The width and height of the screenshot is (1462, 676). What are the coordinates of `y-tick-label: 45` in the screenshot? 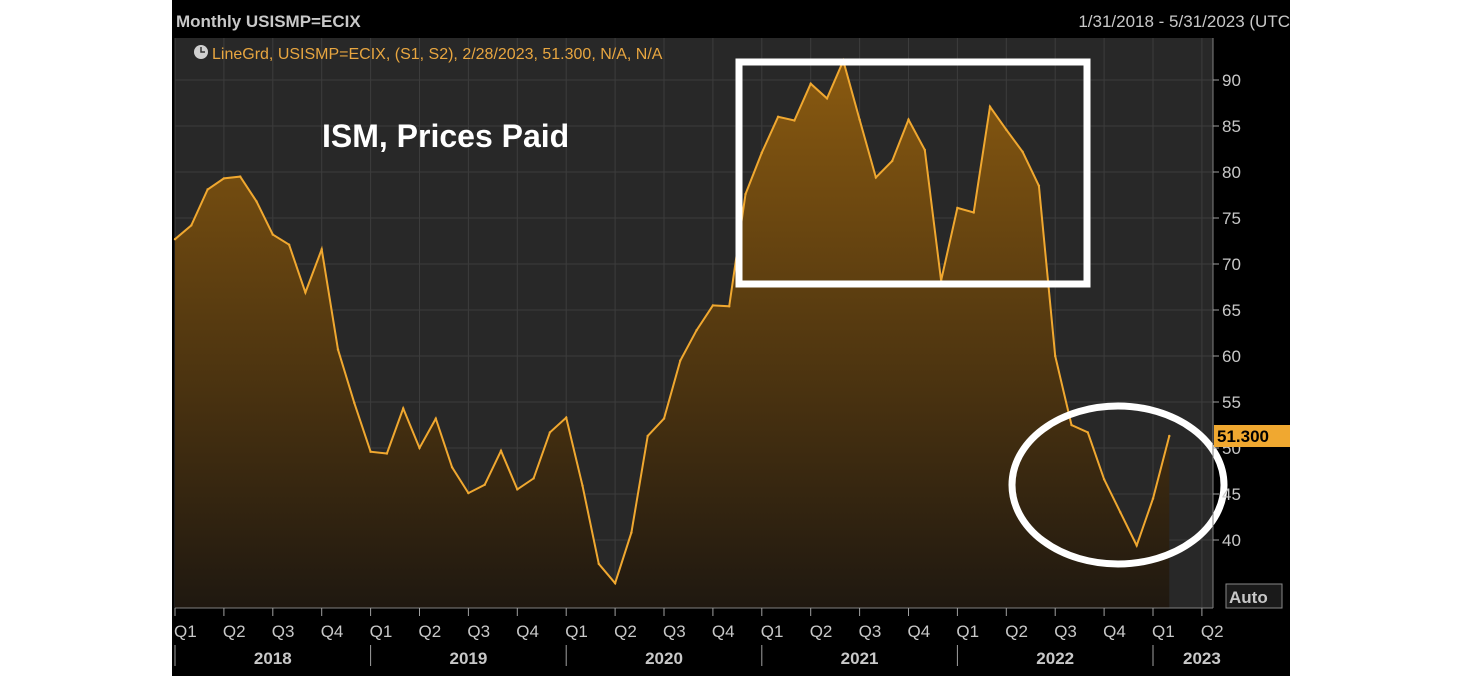 It's located at (1231, 494).